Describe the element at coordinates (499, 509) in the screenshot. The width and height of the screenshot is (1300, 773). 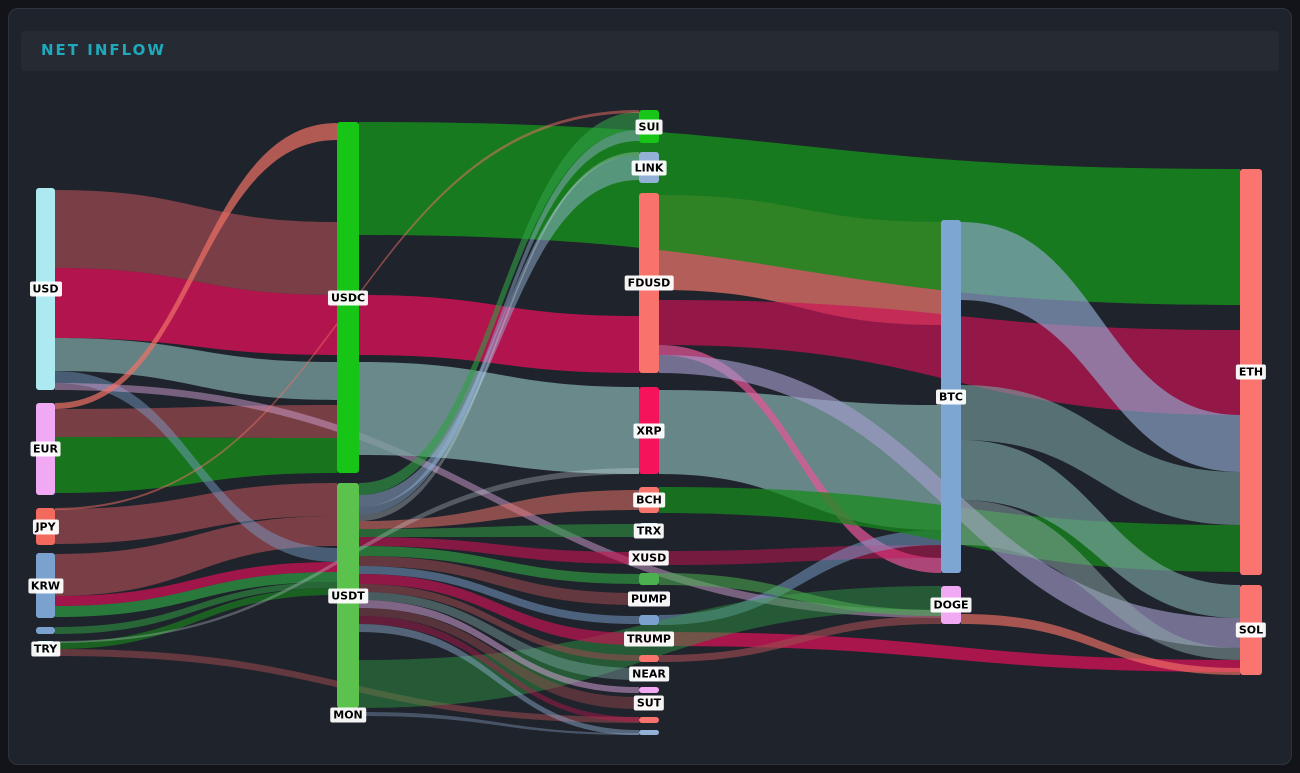
I see `link-usdt-bch` at that location.